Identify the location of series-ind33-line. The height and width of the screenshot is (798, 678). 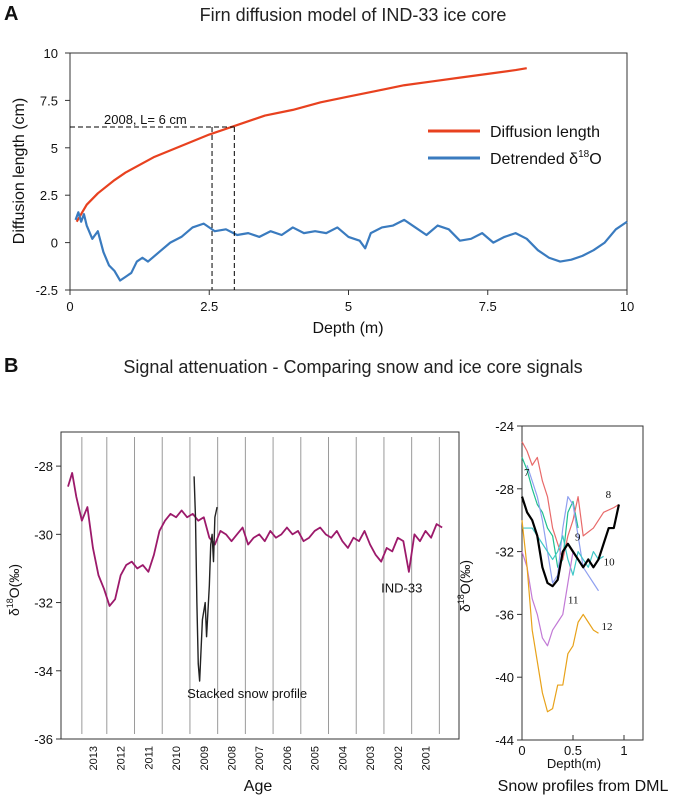
(255, 539).